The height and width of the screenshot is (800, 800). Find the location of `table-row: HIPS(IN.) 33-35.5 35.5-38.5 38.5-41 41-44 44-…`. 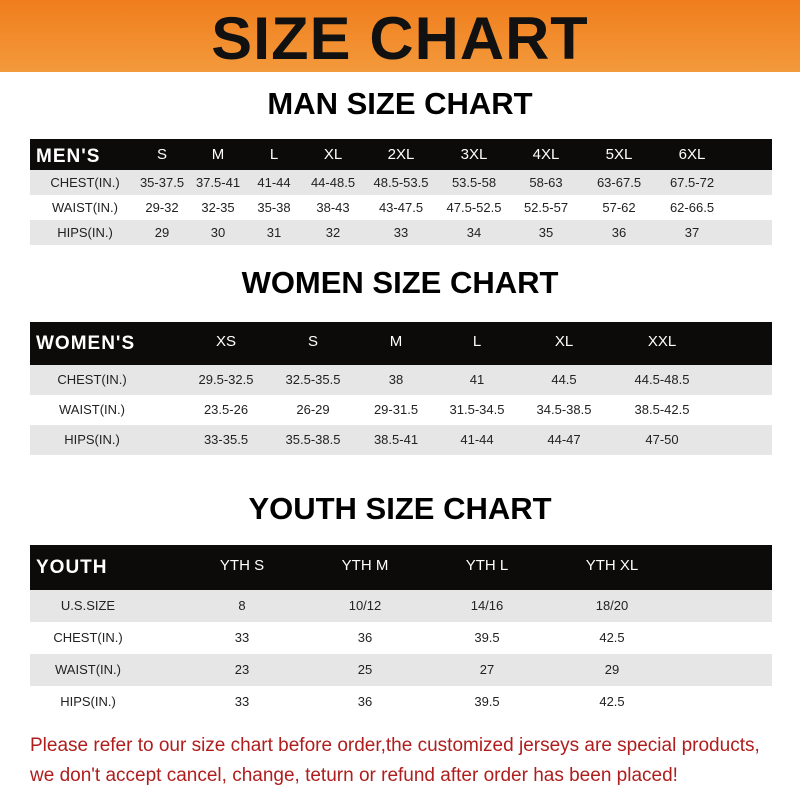

table-row: HIPS(IN.) 33-35.5 35.5-38.5 38.5-41 41-44 44-… is located at coordinates (401, 440).